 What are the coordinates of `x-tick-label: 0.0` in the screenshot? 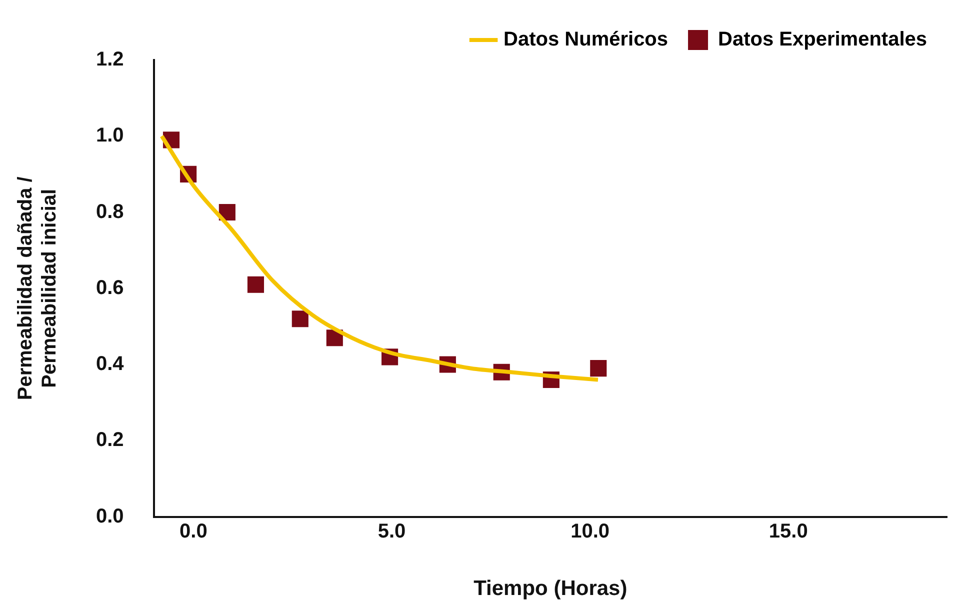 It's located at (194, 531).